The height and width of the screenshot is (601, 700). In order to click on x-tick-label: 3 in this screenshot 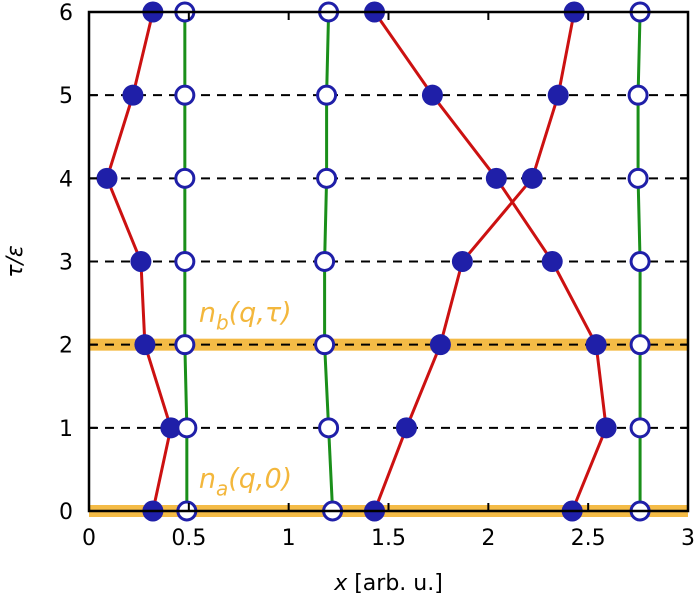, I will do `click(688, 538)`.